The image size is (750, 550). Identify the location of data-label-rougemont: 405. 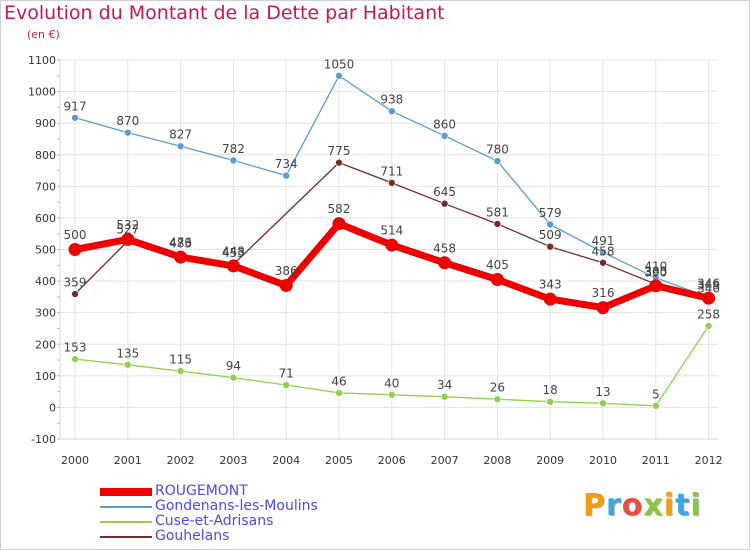
(497, 265).